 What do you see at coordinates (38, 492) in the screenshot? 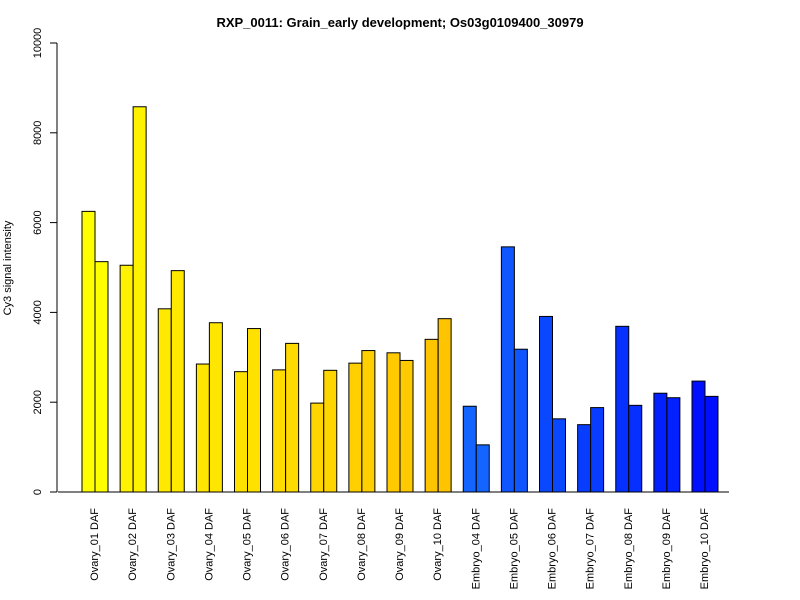
I see `y-tick-label: 0` at bounding box center [38, 492].